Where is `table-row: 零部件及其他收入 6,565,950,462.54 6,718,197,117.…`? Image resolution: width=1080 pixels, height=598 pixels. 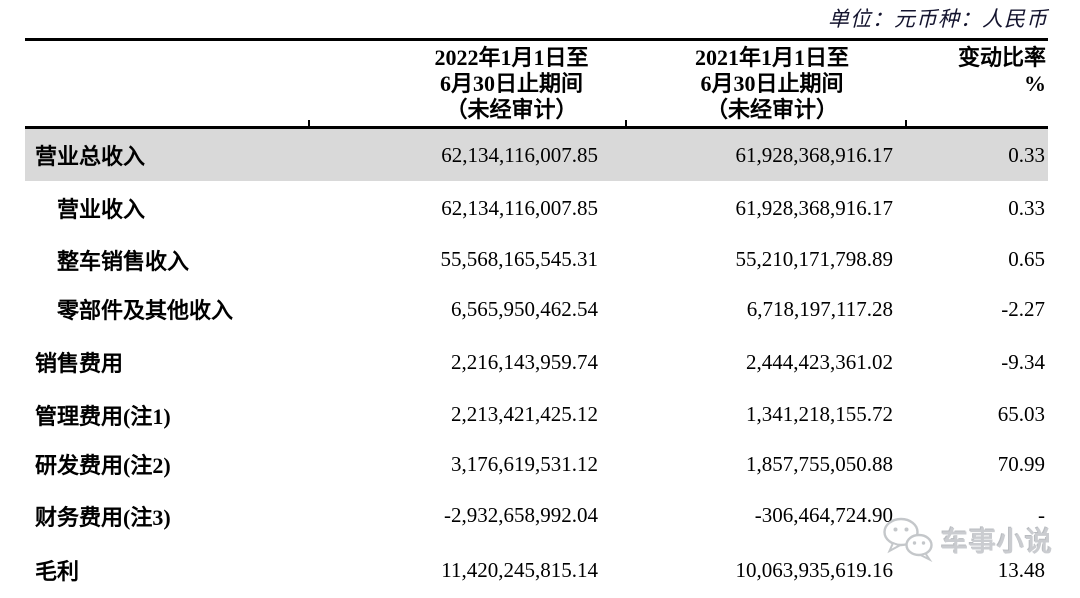 table-row: 零部件及其他收入 6,565,950,462.54 6,718,197,117.… is located at coordinates (536, 309).